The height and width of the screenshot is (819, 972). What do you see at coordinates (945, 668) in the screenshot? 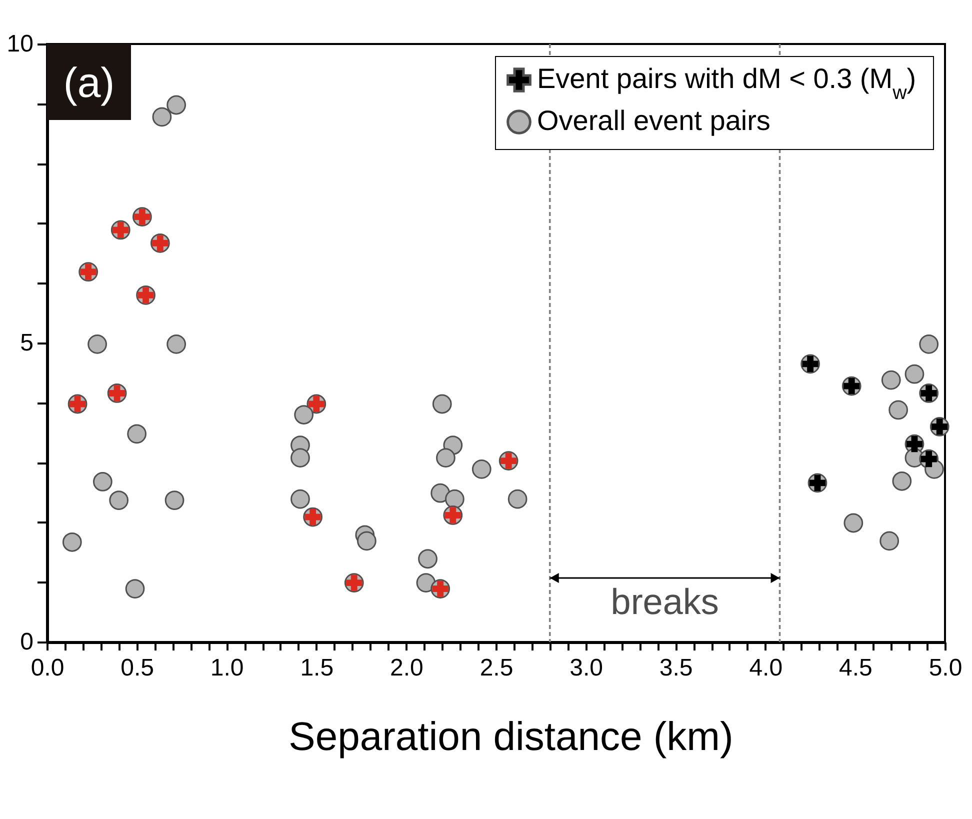
I see `x-tick-label: 5.0` at bounding box center [945, 668].